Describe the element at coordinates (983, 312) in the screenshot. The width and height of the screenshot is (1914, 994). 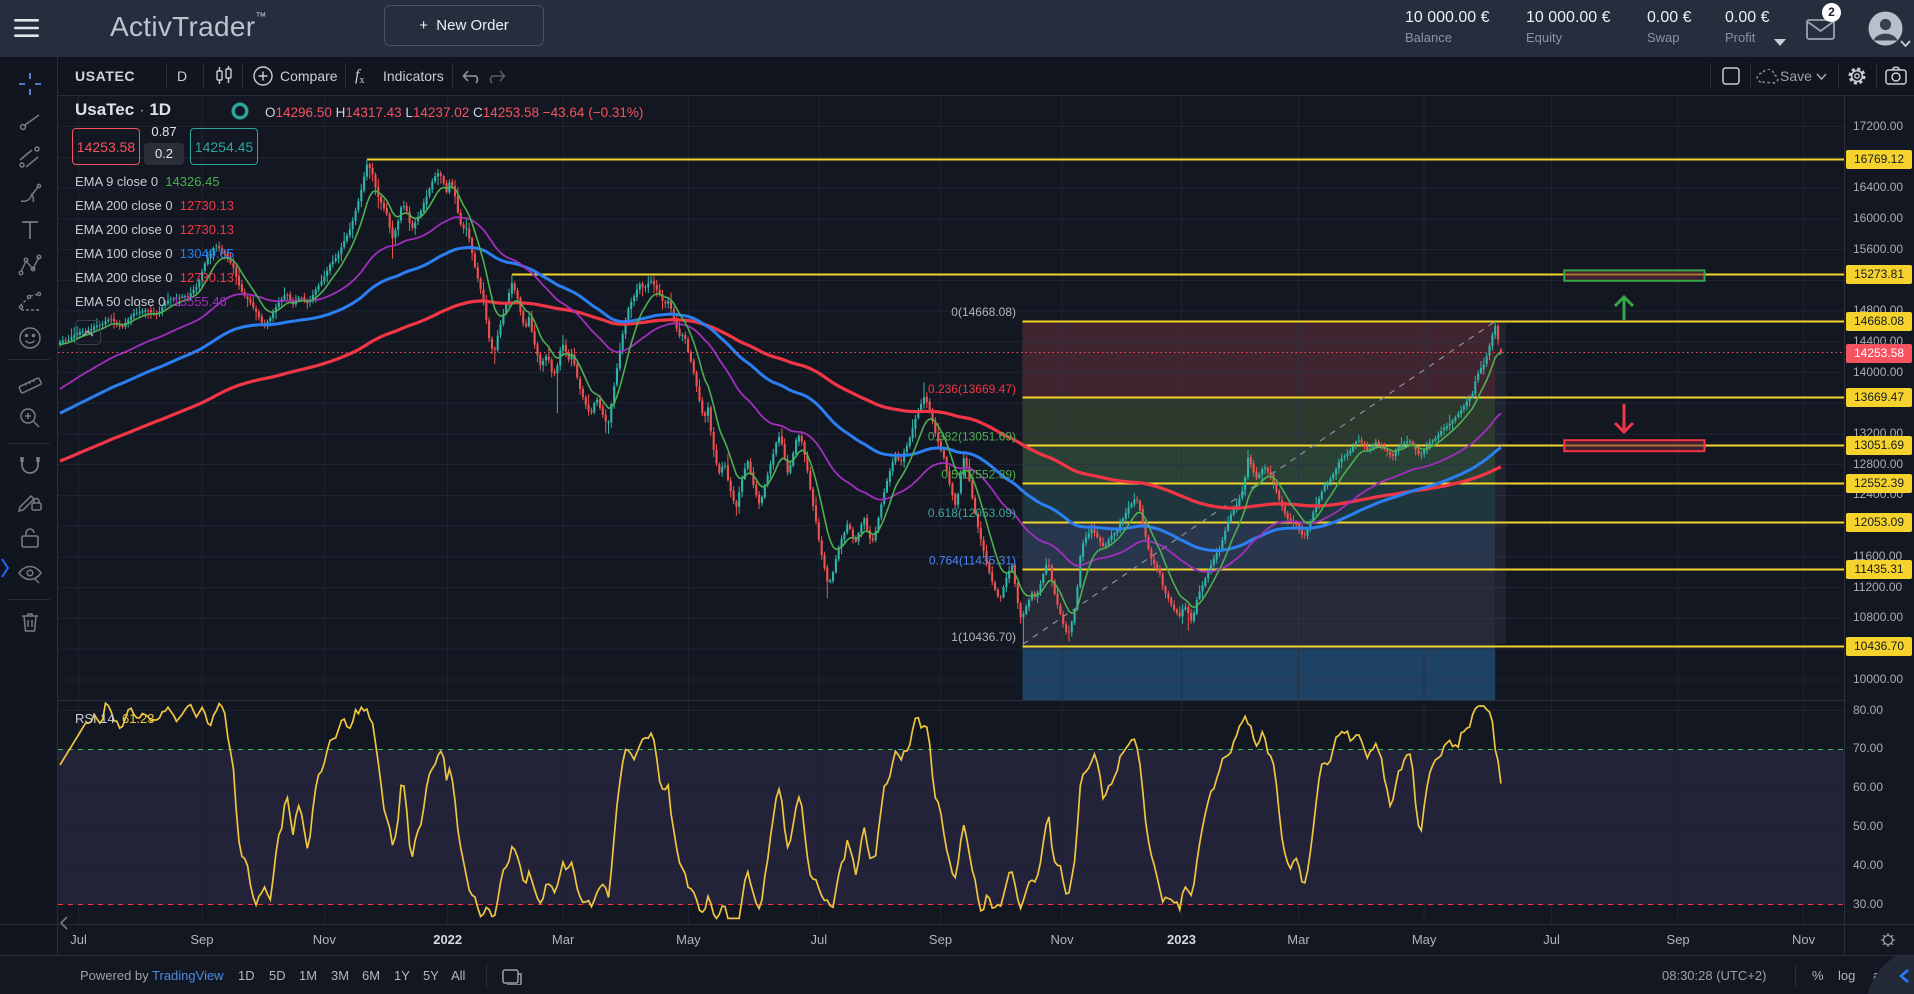
I see `svg-text: 0(14668.08)` at that location.